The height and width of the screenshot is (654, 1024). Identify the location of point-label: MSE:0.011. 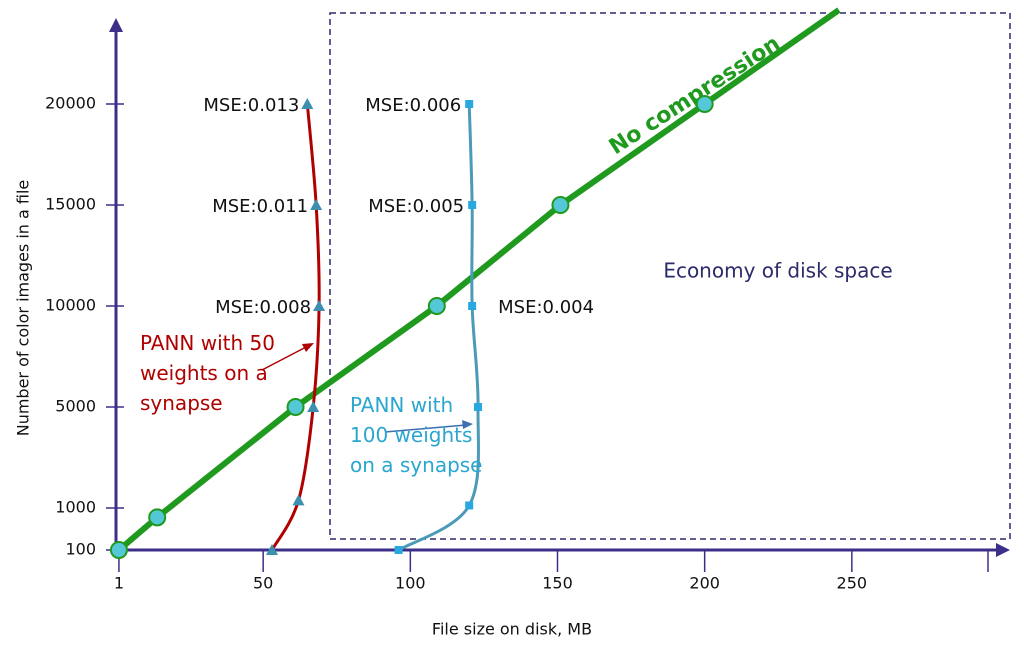
(260, 206).